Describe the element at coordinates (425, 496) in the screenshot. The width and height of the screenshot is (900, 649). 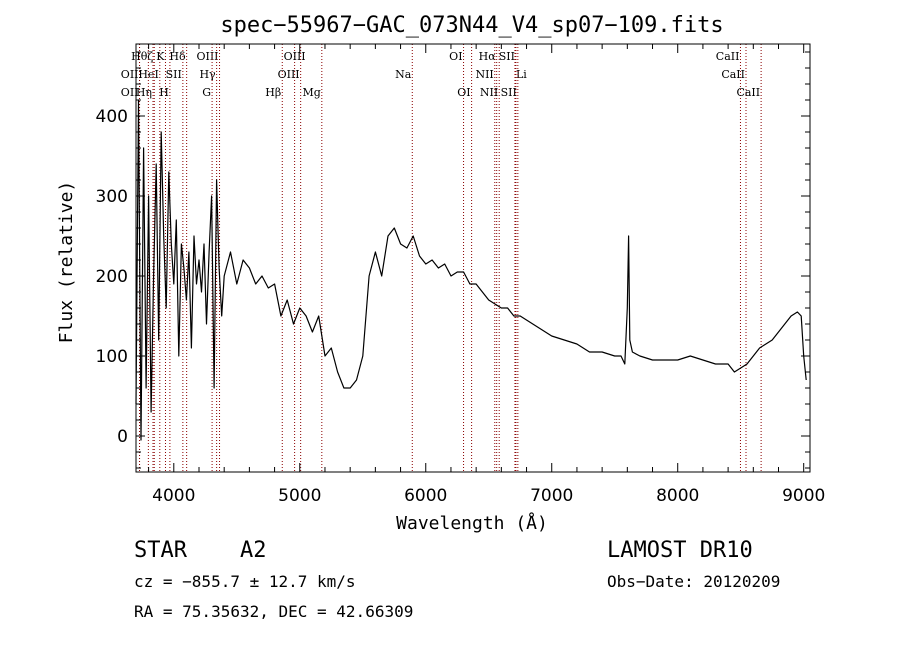
I see `x-tick-label: 6000` at that location.